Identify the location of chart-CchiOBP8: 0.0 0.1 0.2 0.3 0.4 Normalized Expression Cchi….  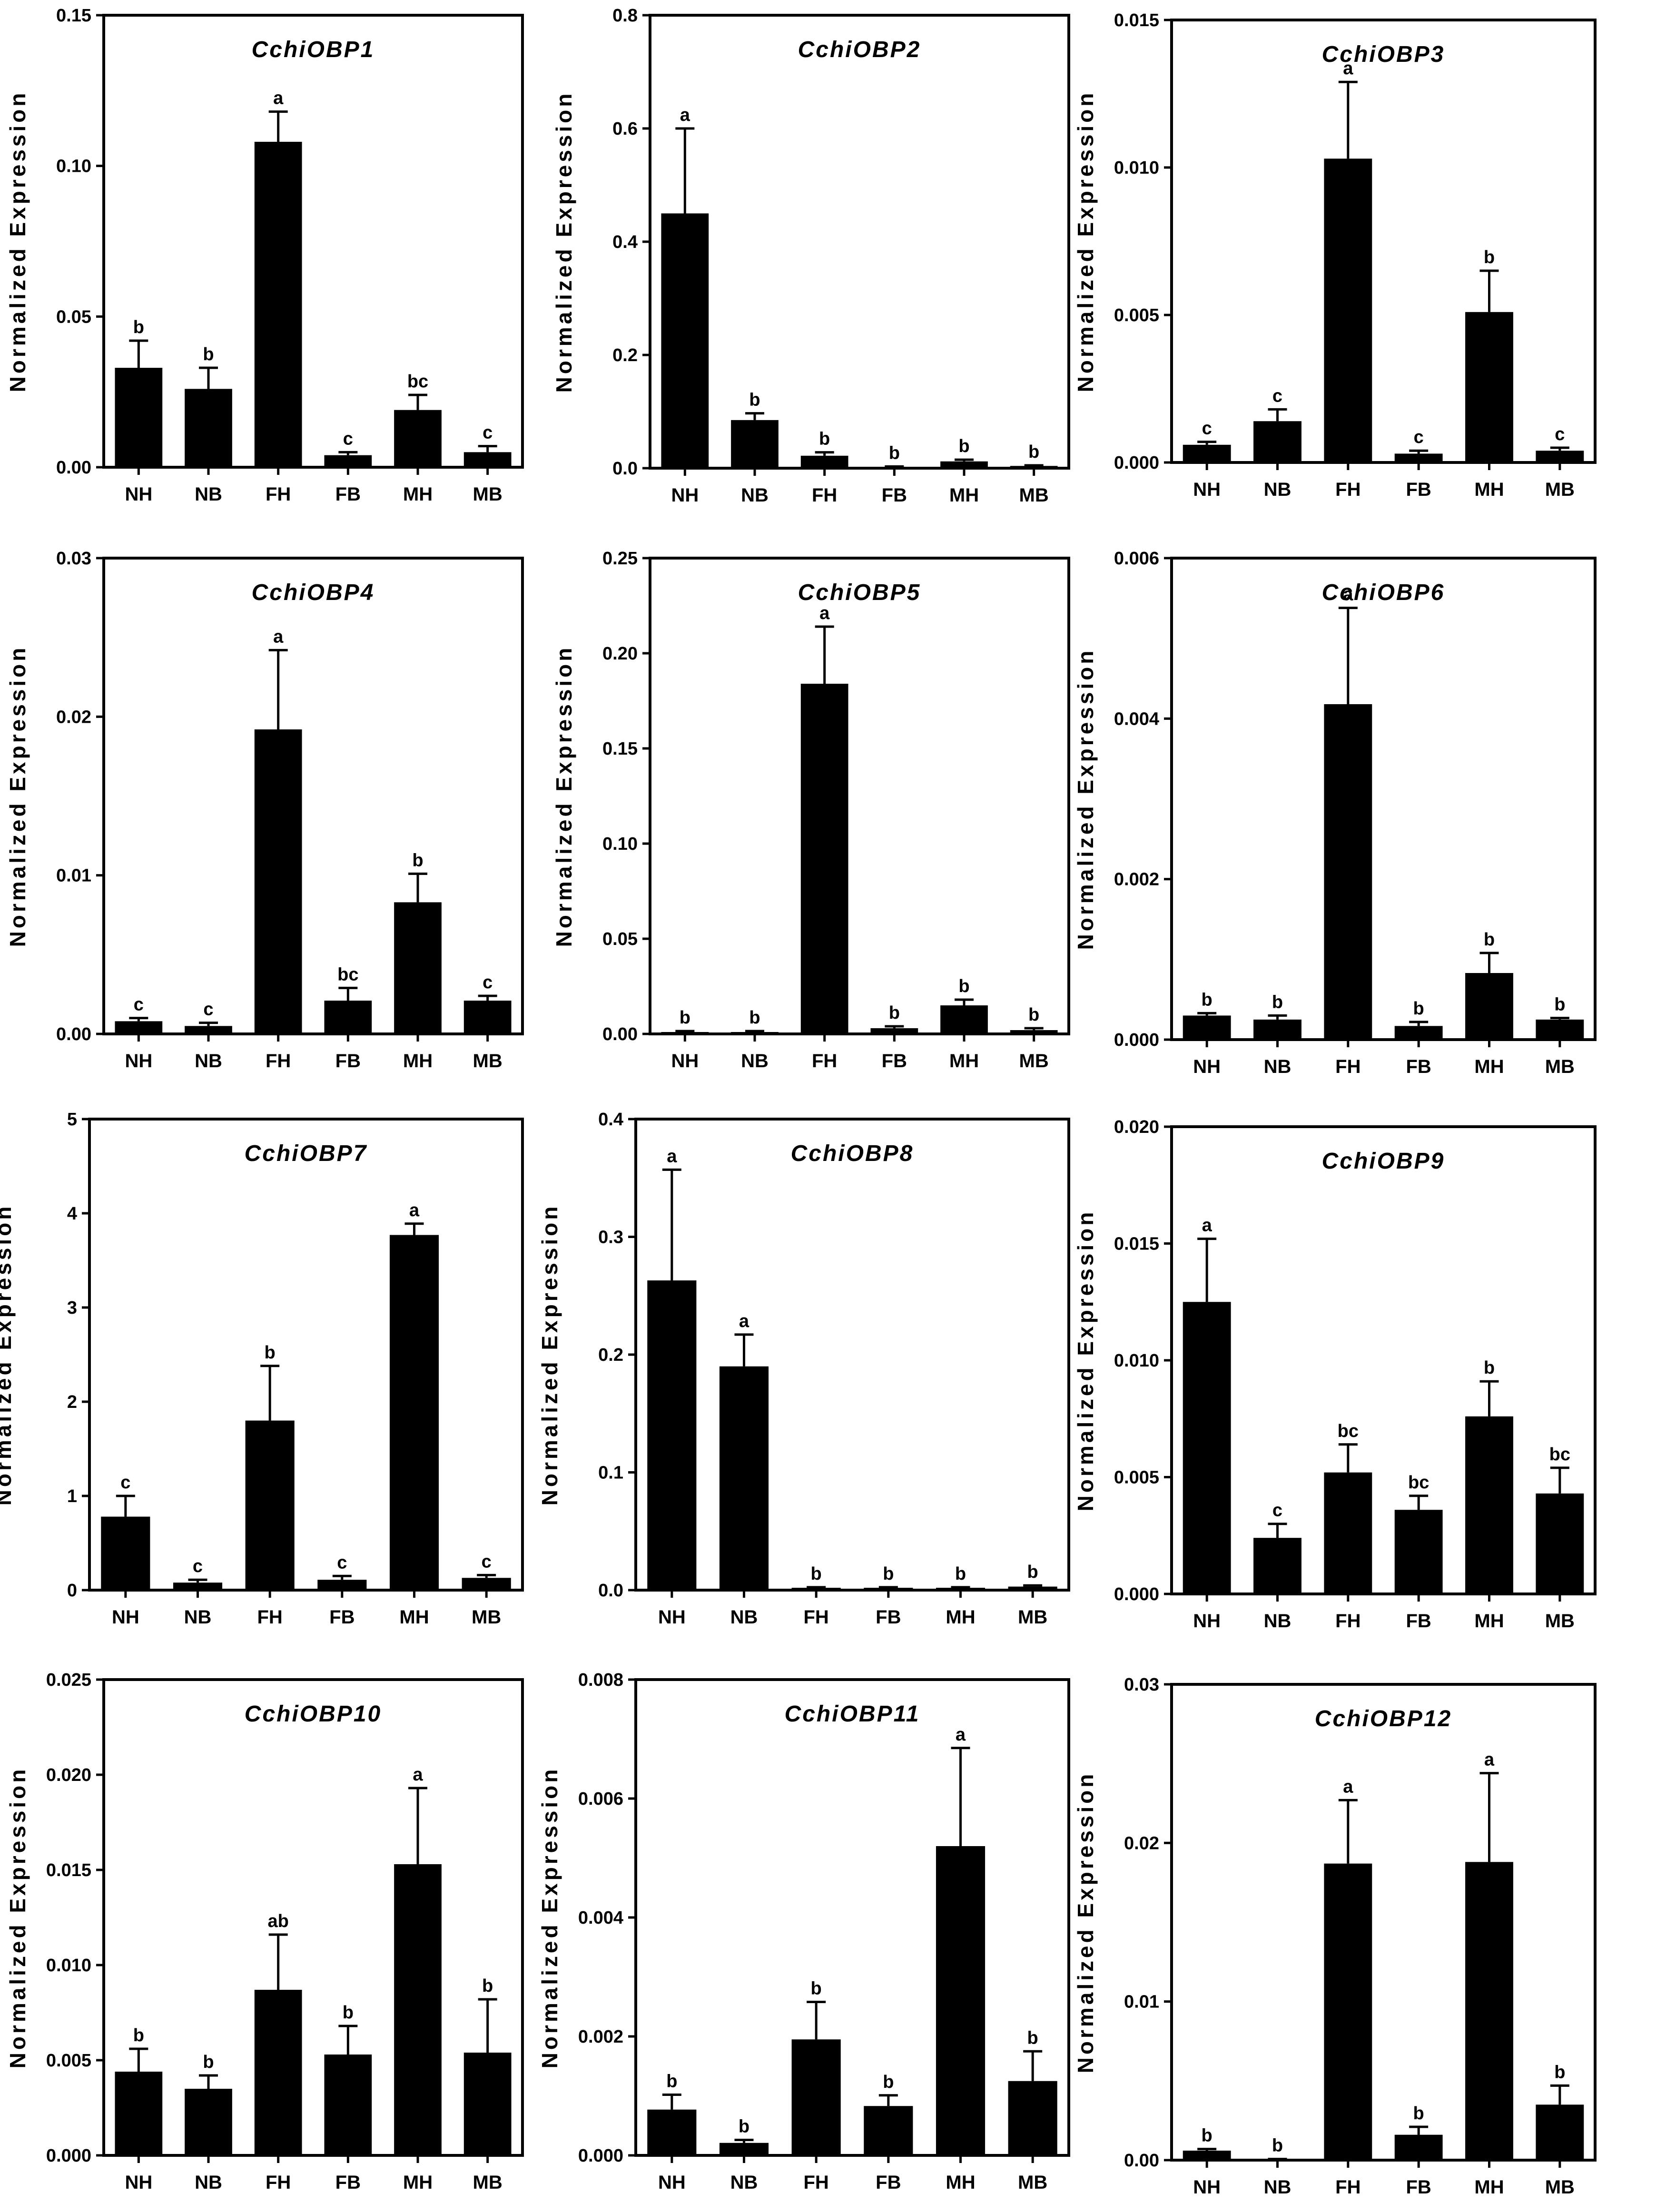
(803, 1369).